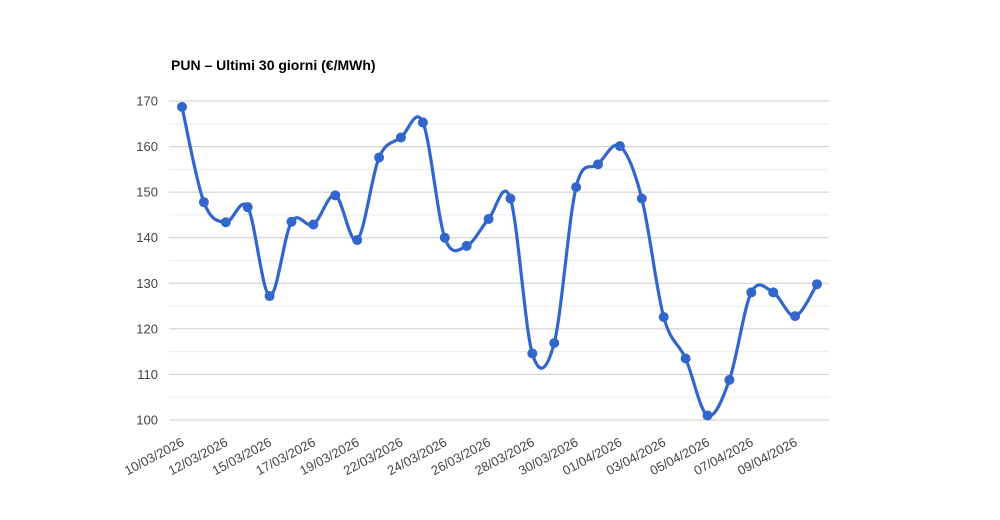 The width and height of the screenshot is (1000, 520). I want to click on y-axis-tick-label: 120, so click(147, 328).